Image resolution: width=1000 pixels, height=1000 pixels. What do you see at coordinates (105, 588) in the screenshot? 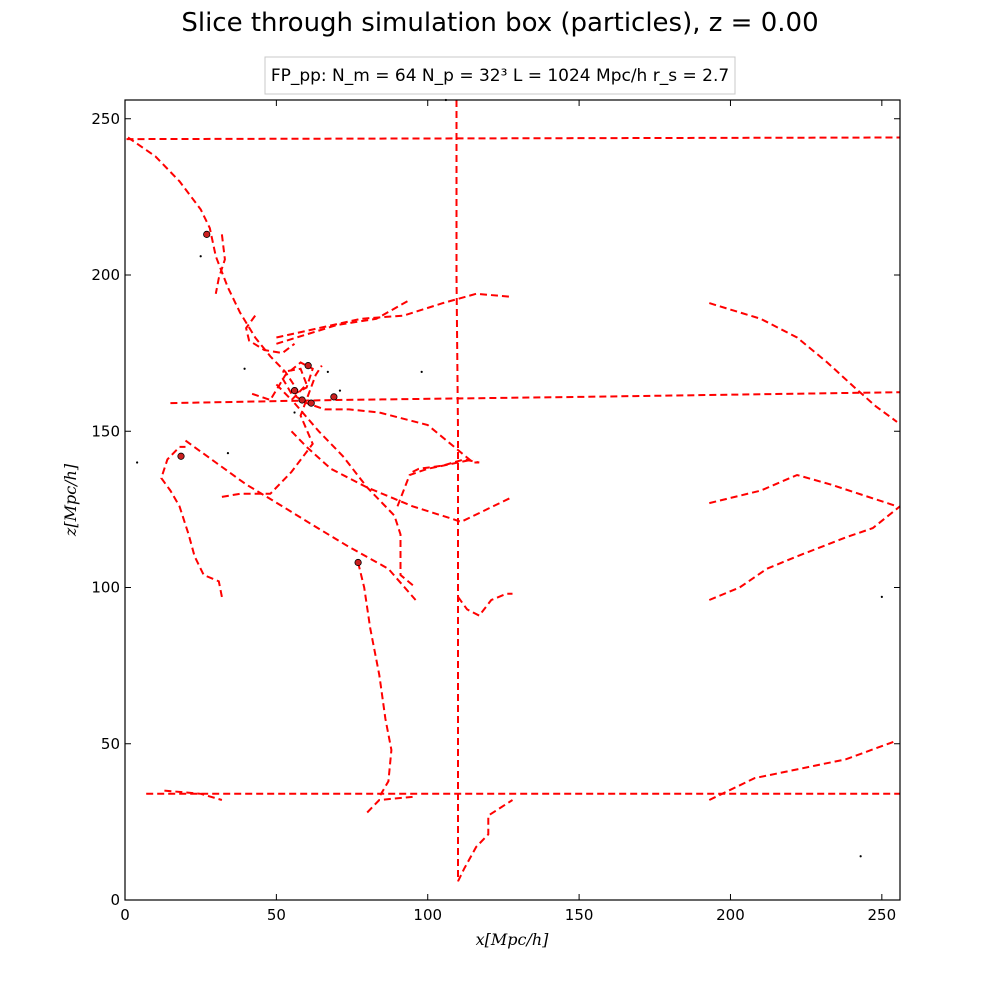
I see `y-tick-label: 100` at bounding box center [105, 588].